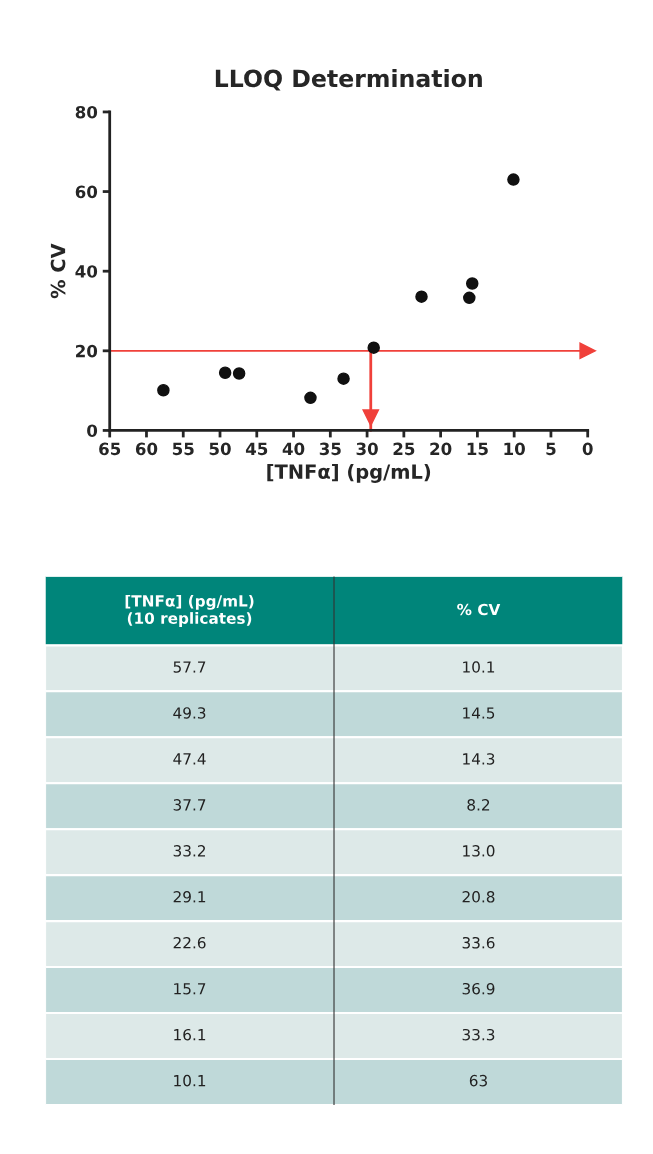 This screenshot has height=1154, width=653. I want to click on text: 14.3, so click(479, 759).